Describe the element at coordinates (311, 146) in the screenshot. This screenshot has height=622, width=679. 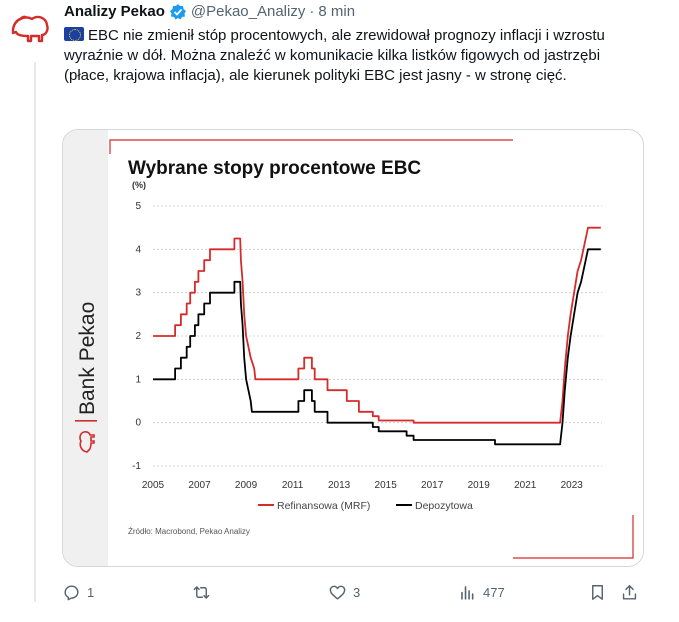
I see `frame-accent-top` at that location.